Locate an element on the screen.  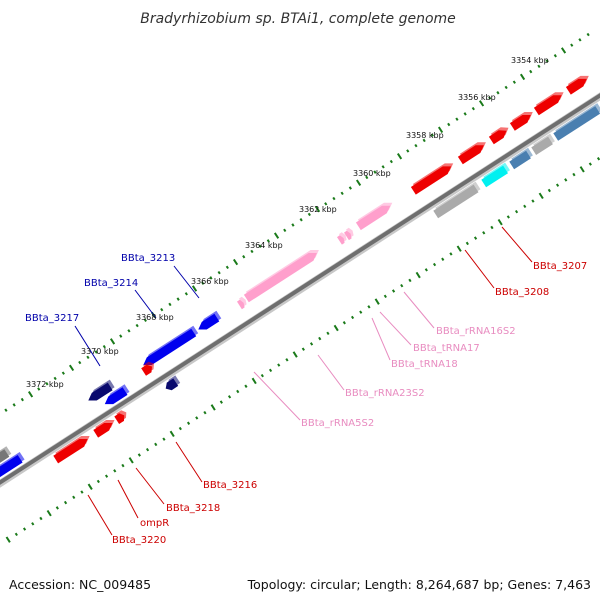
feature-cyan is located at coordinates (495, 175).